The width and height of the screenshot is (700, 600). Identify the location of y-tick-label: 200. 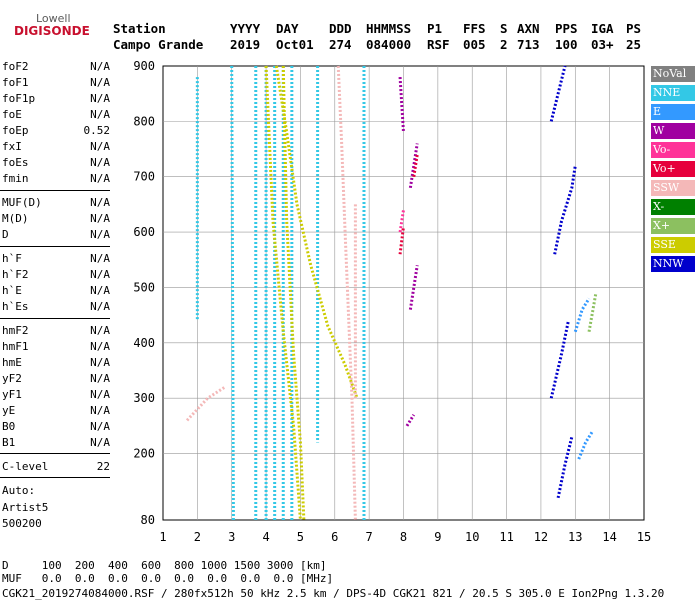
(144, 454).